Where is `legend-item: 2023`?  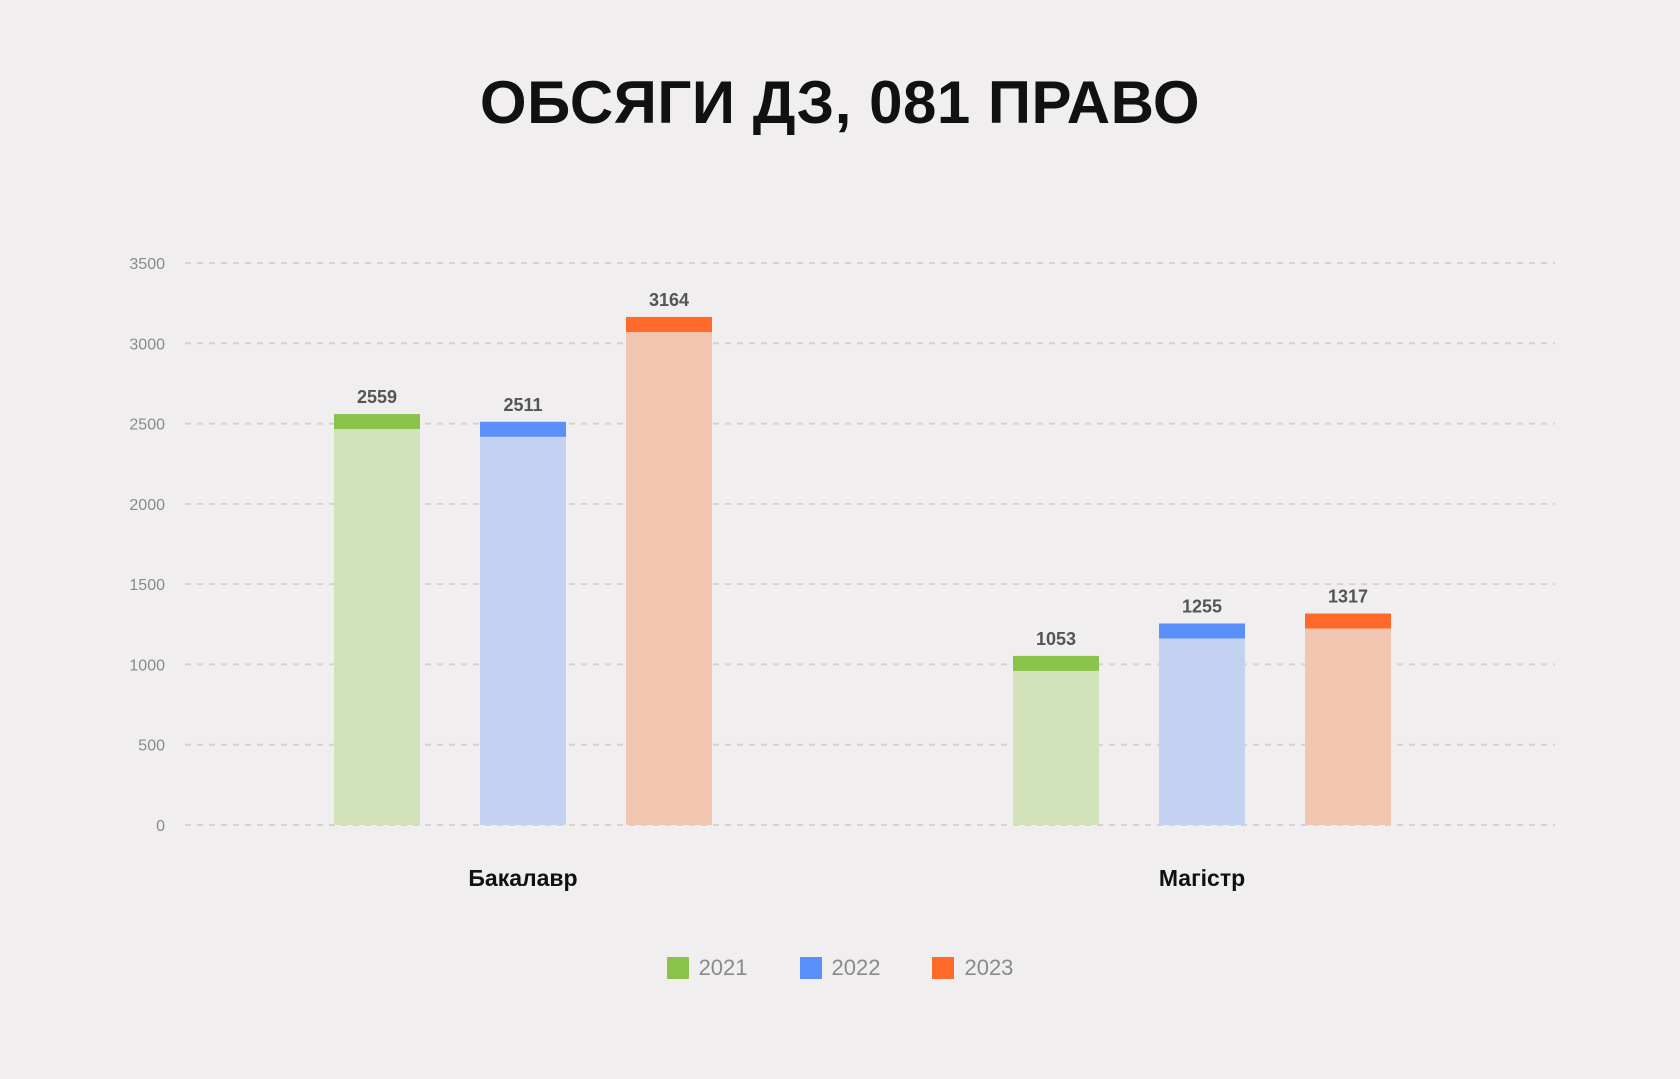 legend-item: 2023 is located at coordinates (972, 968).